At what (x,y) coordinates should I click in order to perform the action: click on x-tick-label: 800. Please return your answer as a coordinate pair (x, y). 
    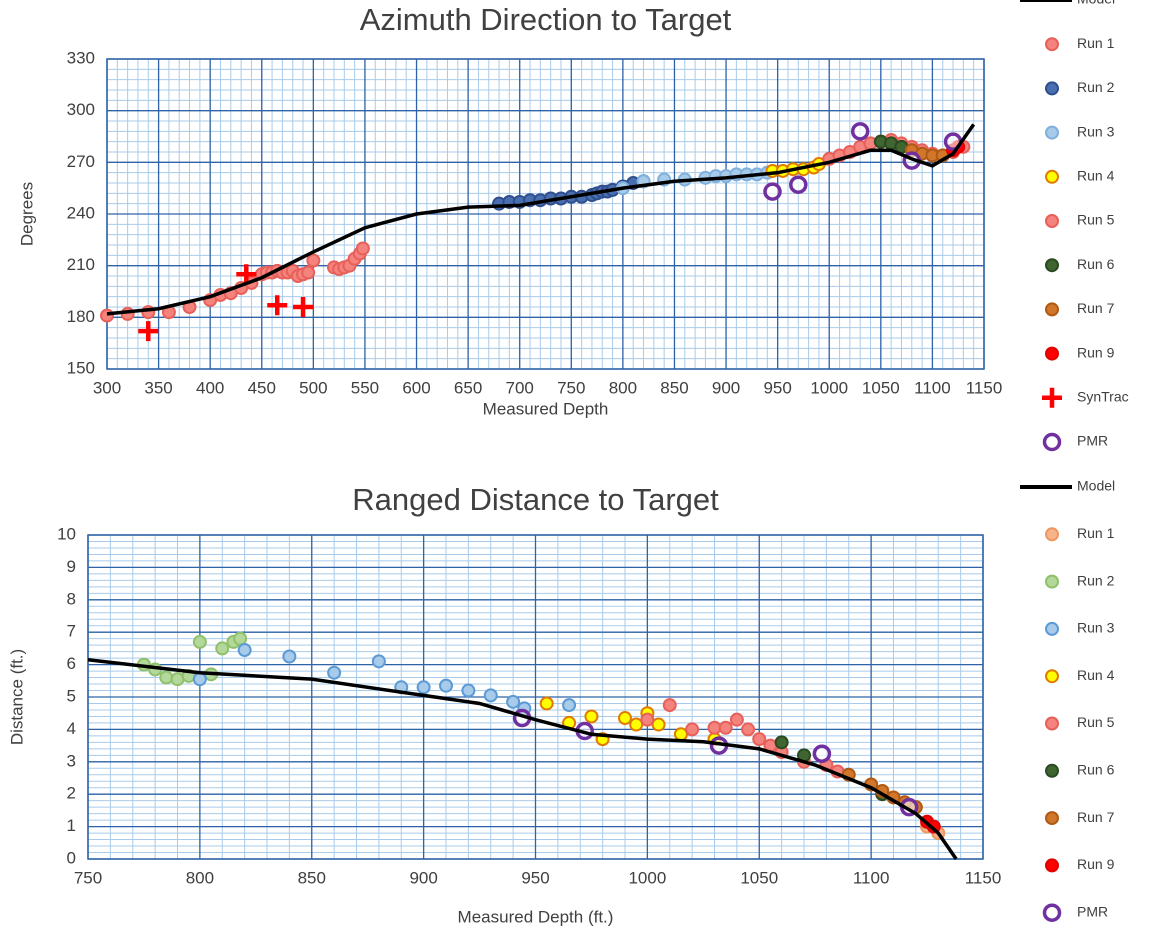
    Looking at the image, I should click on (200, 877).